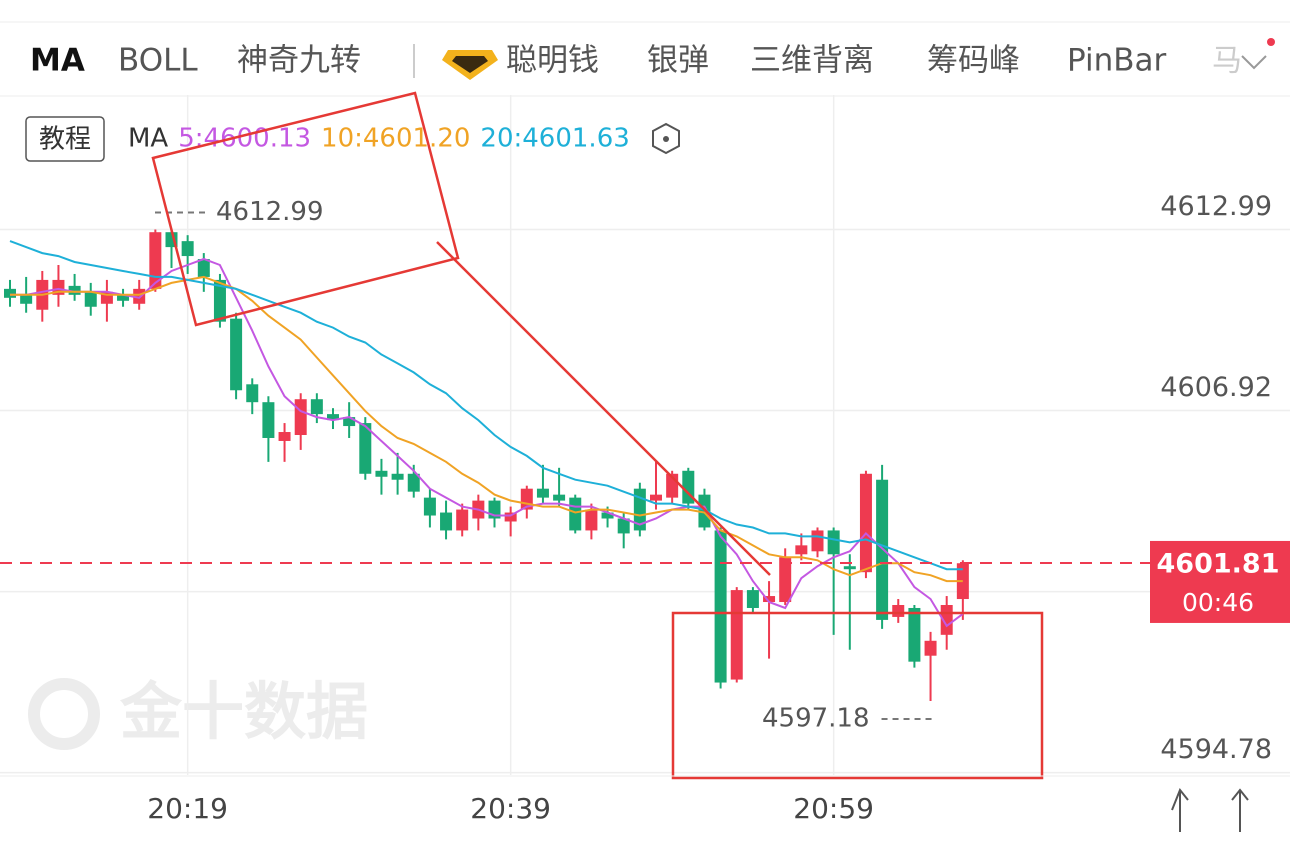 The height and width of the screenshot is (851, 1290). What do you see at coordinates (57, 61) in the screenshot?
I see `toolbar-tab: MA` at bounding box center [57, 61].